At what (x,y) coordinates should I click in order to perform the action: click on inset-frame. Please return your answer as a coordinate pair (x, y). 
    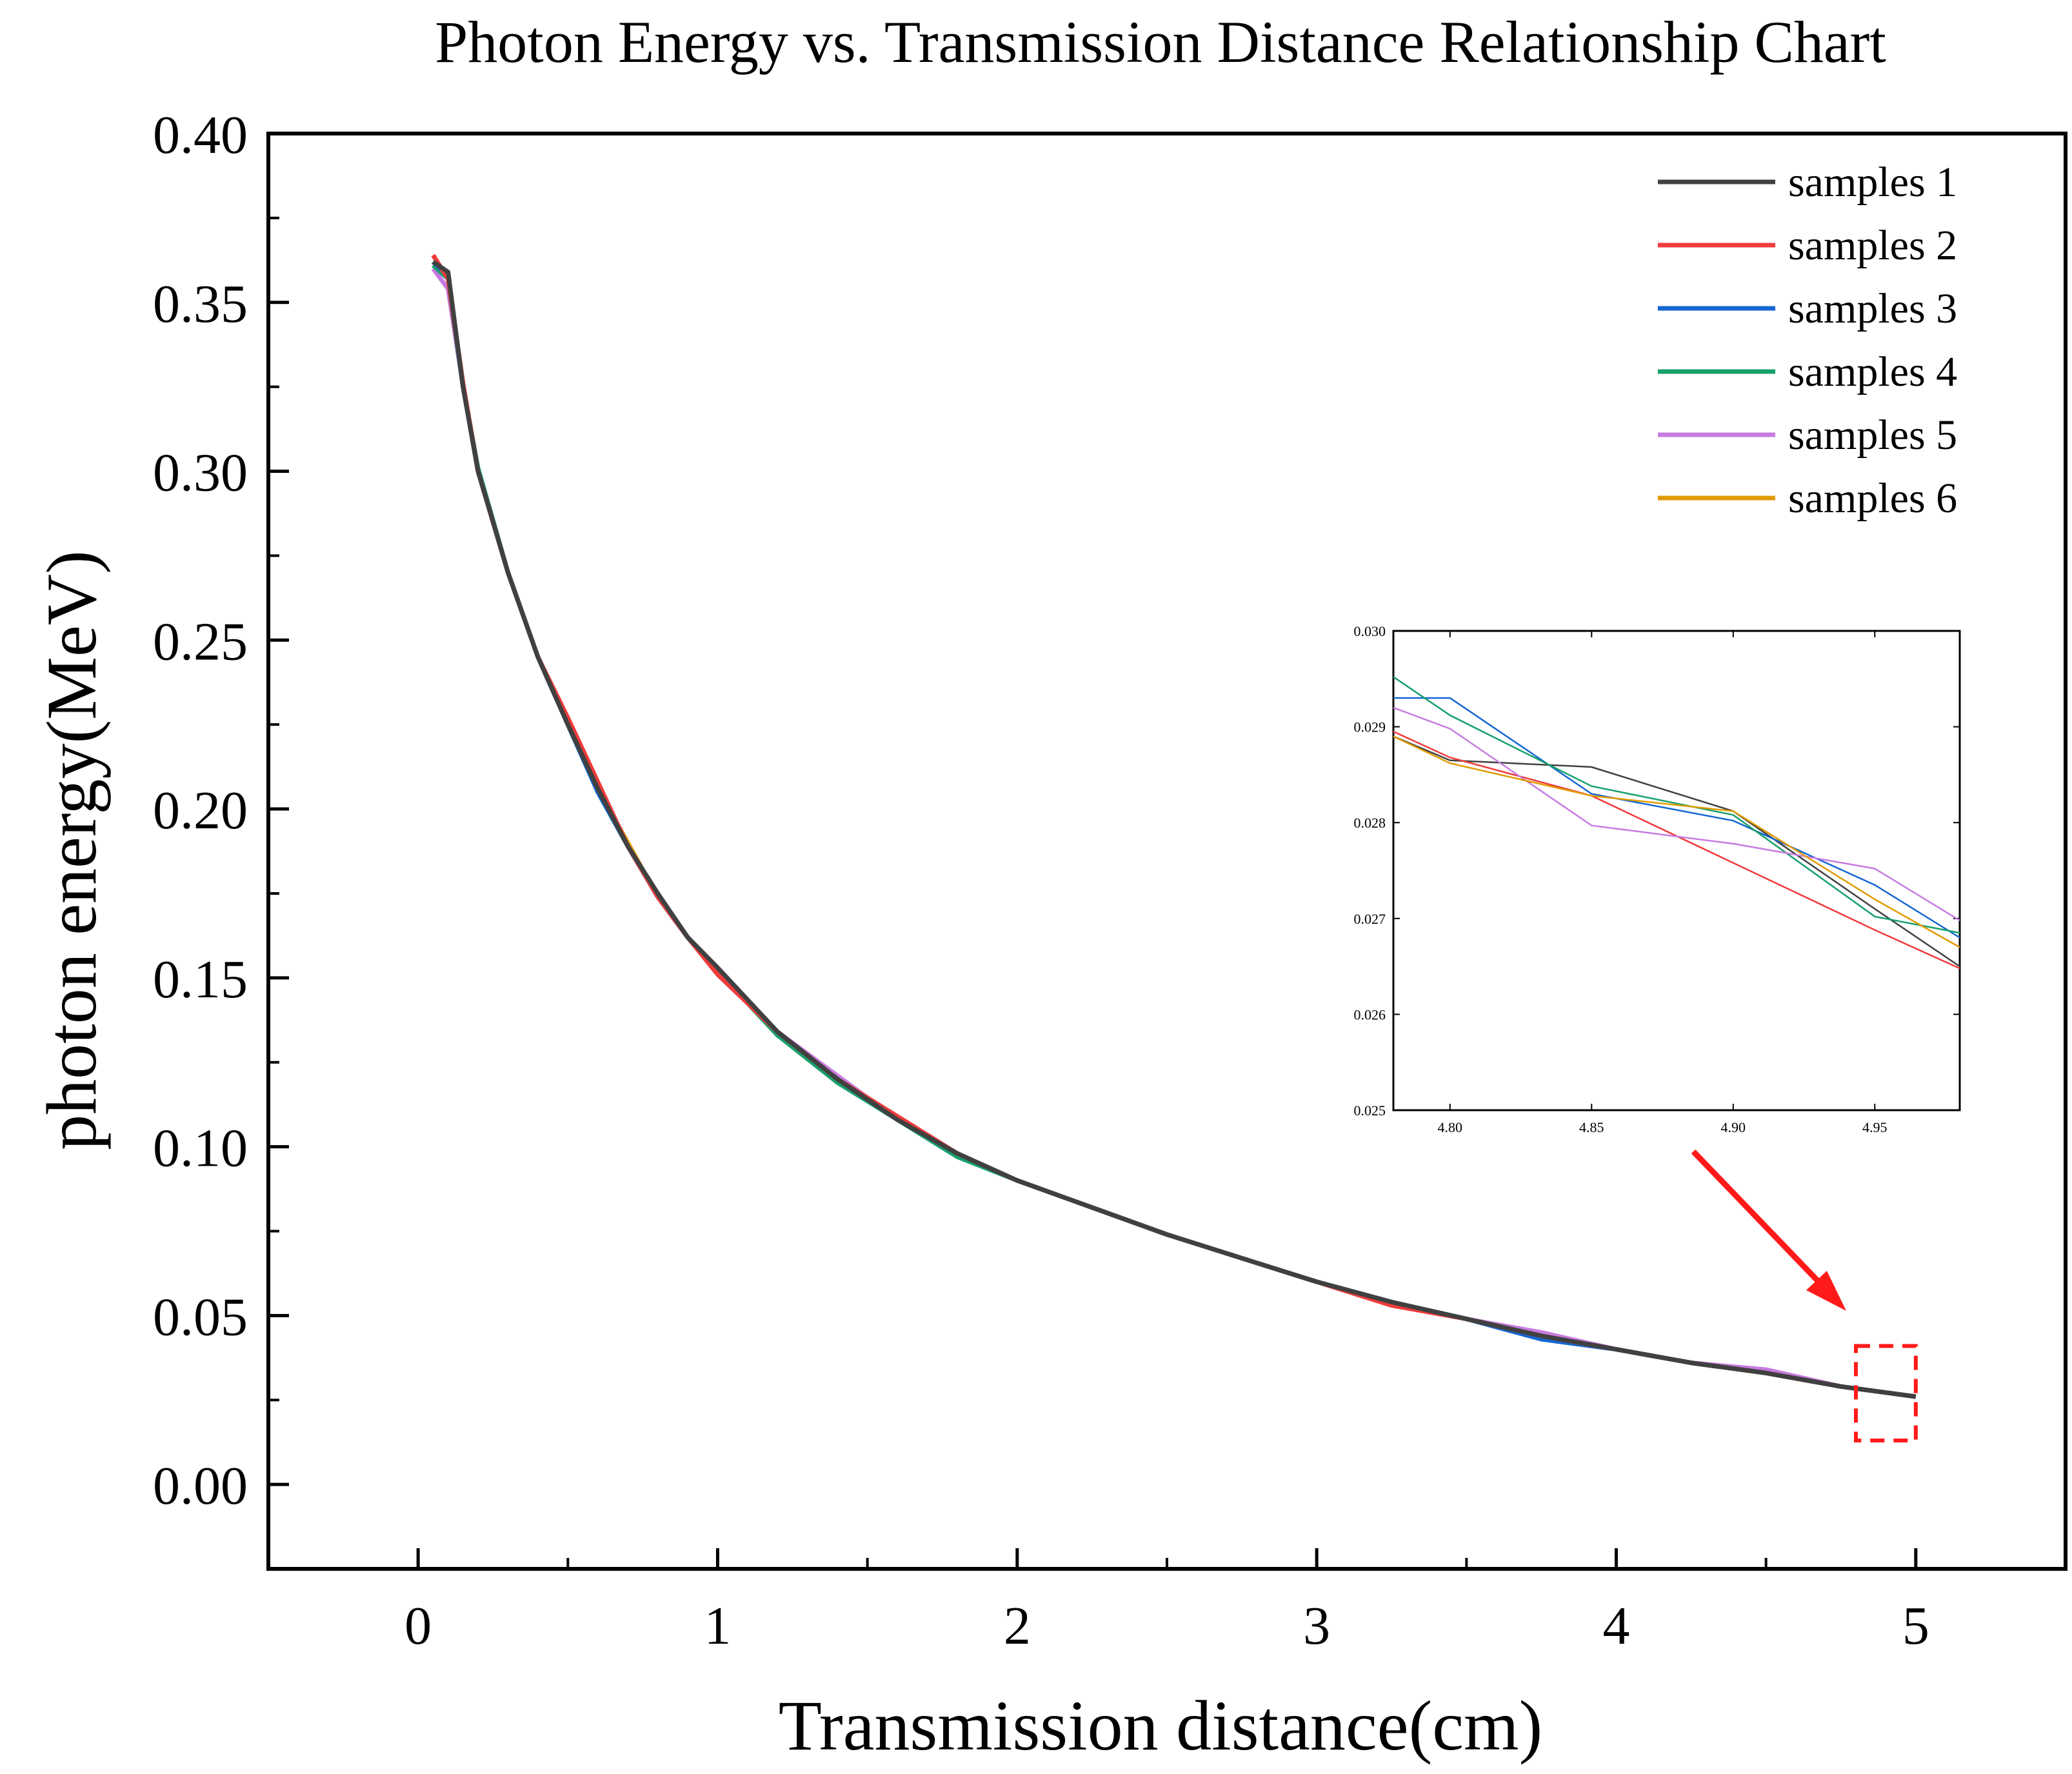
    Looking at the image, I should click on (1676, 870).